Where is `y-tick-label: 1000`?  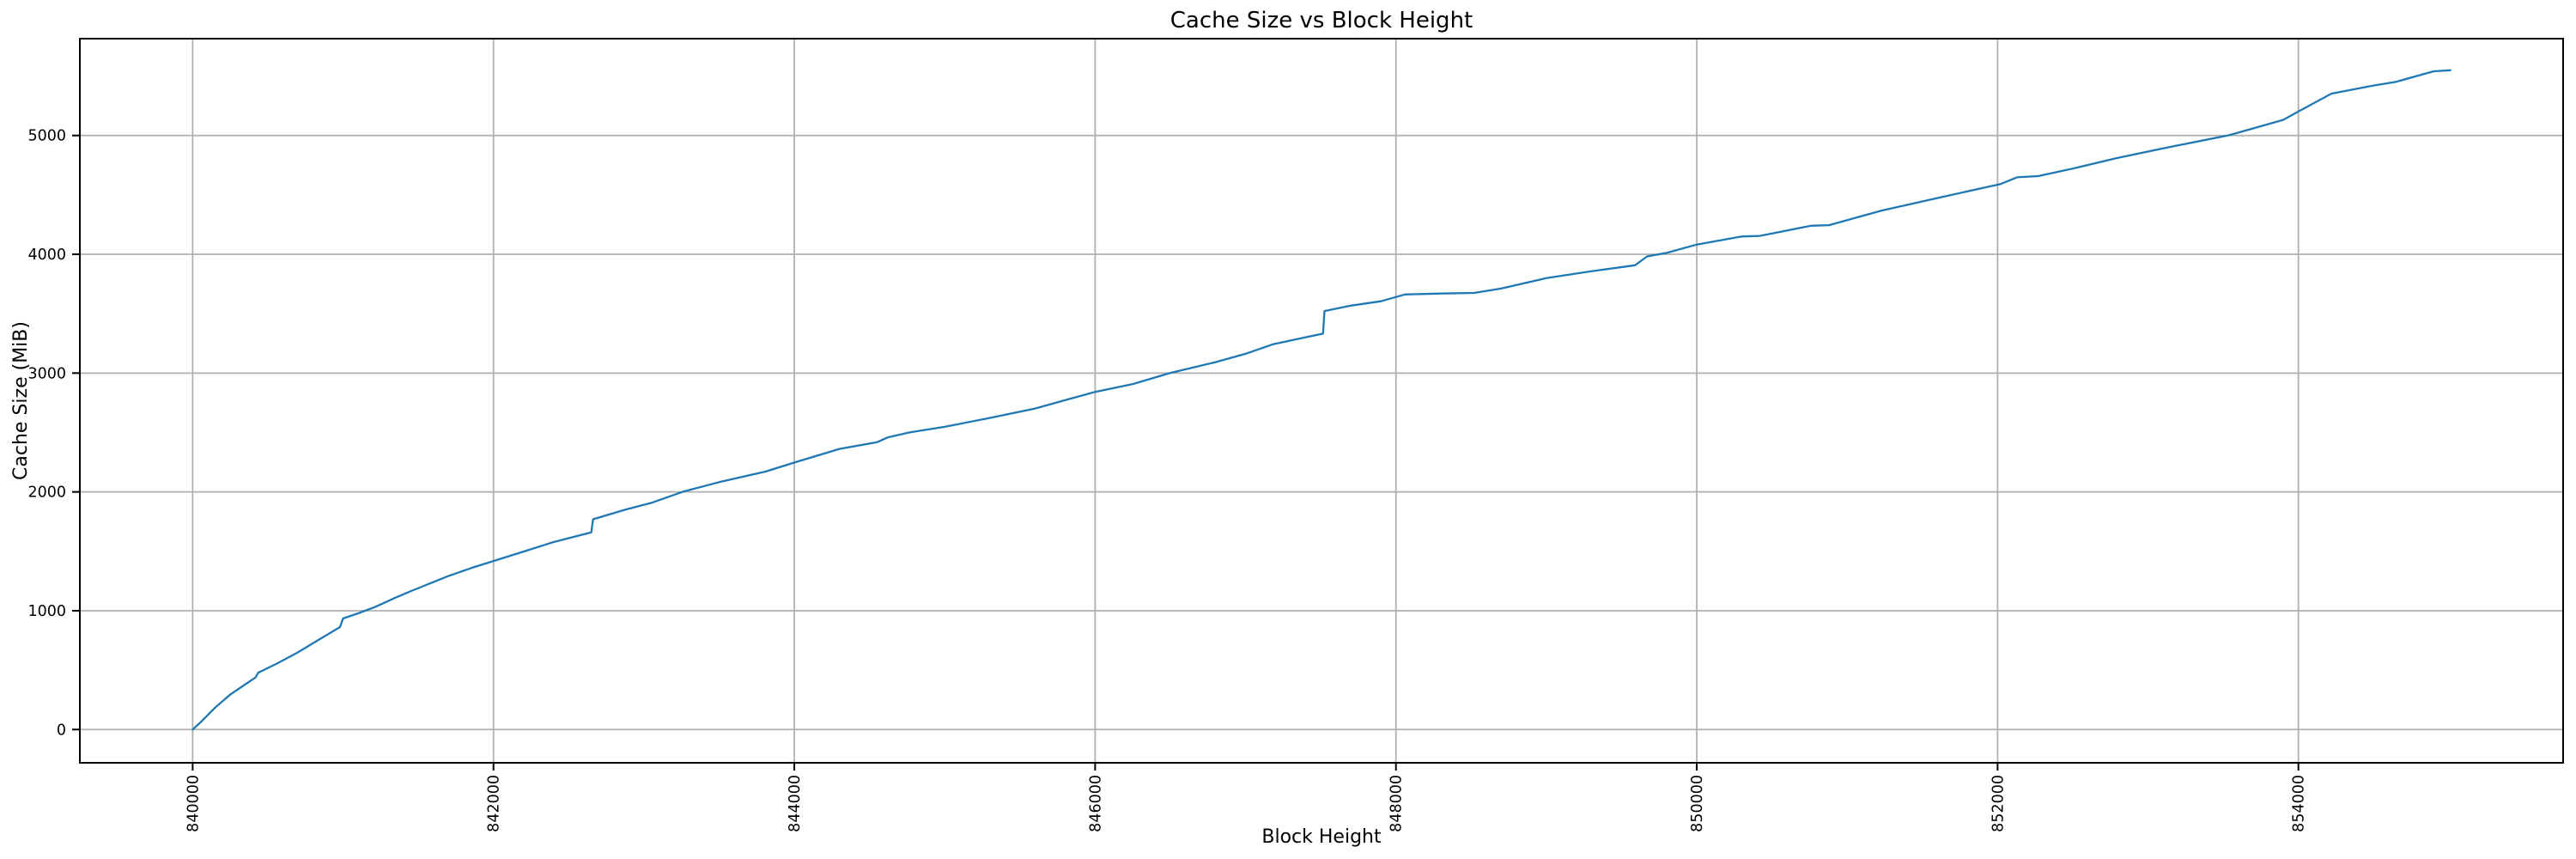 y-tick-label: 1000 is located at coordinates (46, 611).